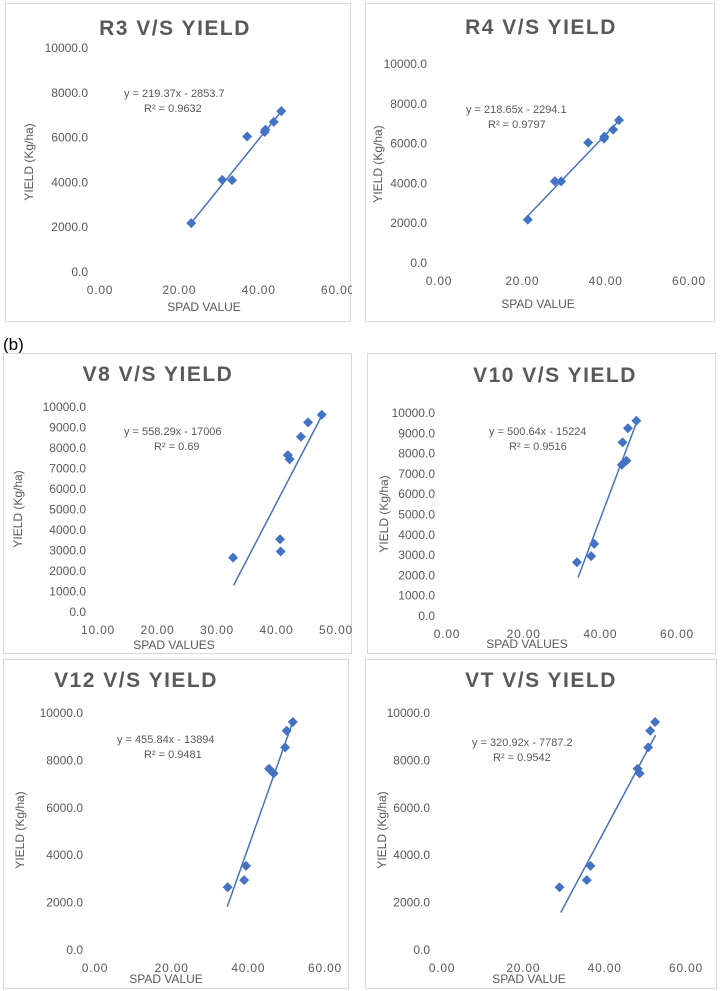 The height and width of the screenshot is (991, 720). I want to click on r-squared-label: R² = 0.9481, so click(173, 755).